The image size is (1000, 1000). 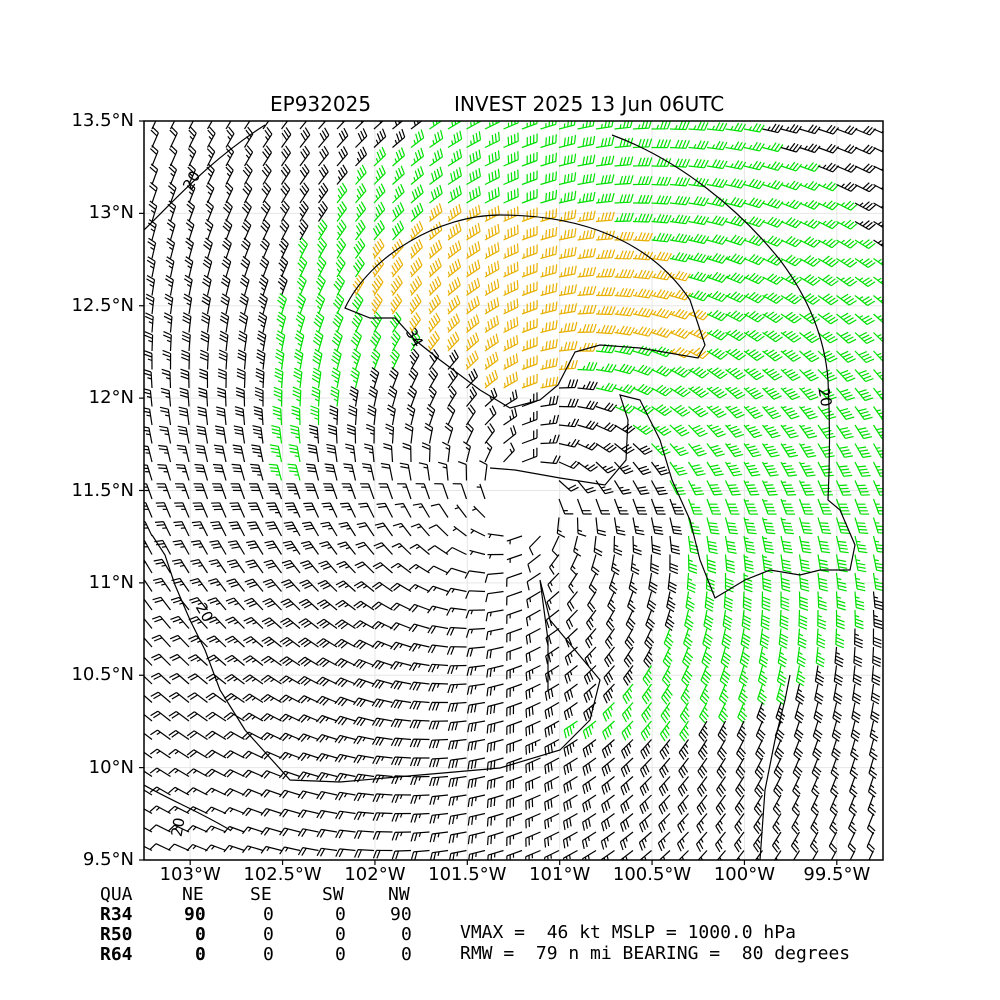 I want to click on lon-label: 100.5°W, so click(x=652, y=874).